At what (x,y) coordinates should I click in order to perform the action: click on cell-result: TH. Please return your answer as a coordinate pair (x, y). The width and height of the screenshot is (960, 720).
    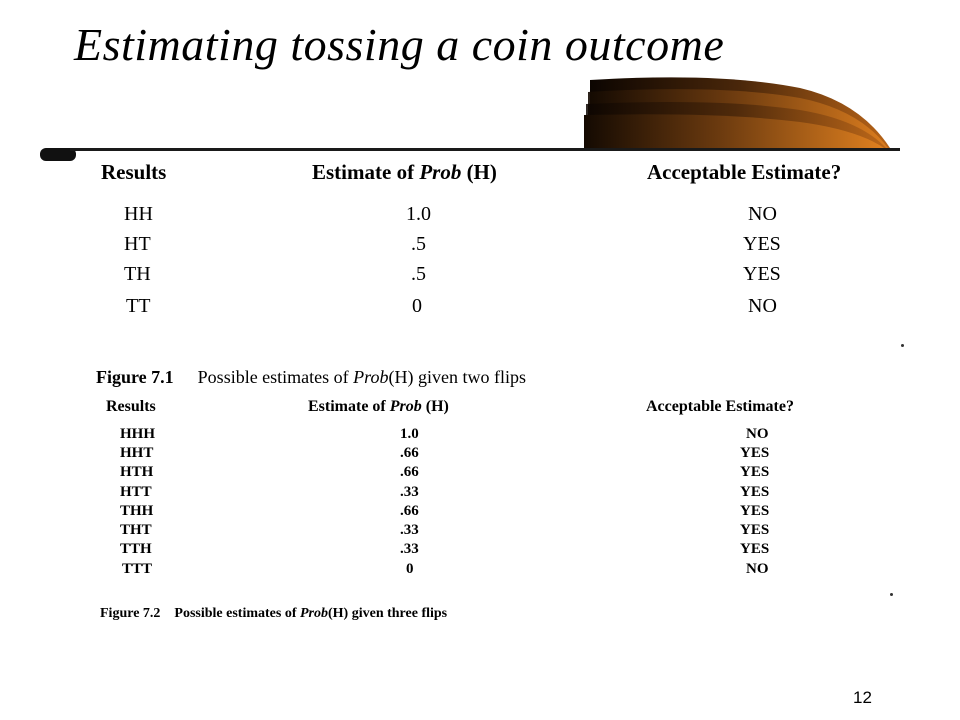
    Looking at the image, I should click on (137, 274).